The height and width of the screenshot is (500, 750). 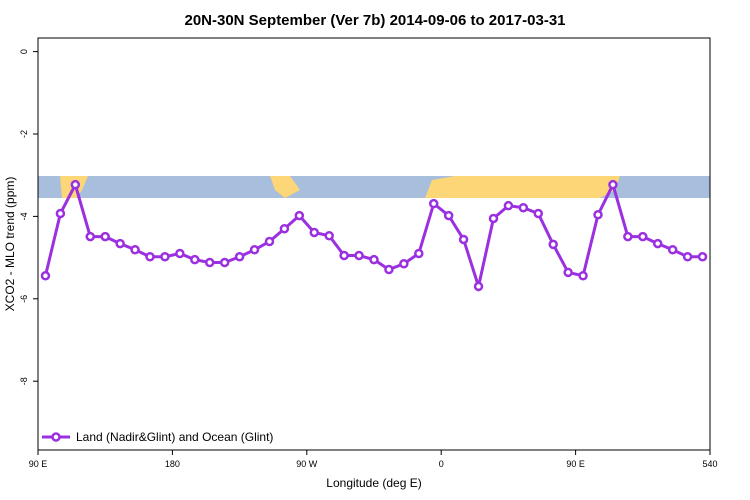 I want to click on y-tick-label: 0, so click(x=24, y=51).